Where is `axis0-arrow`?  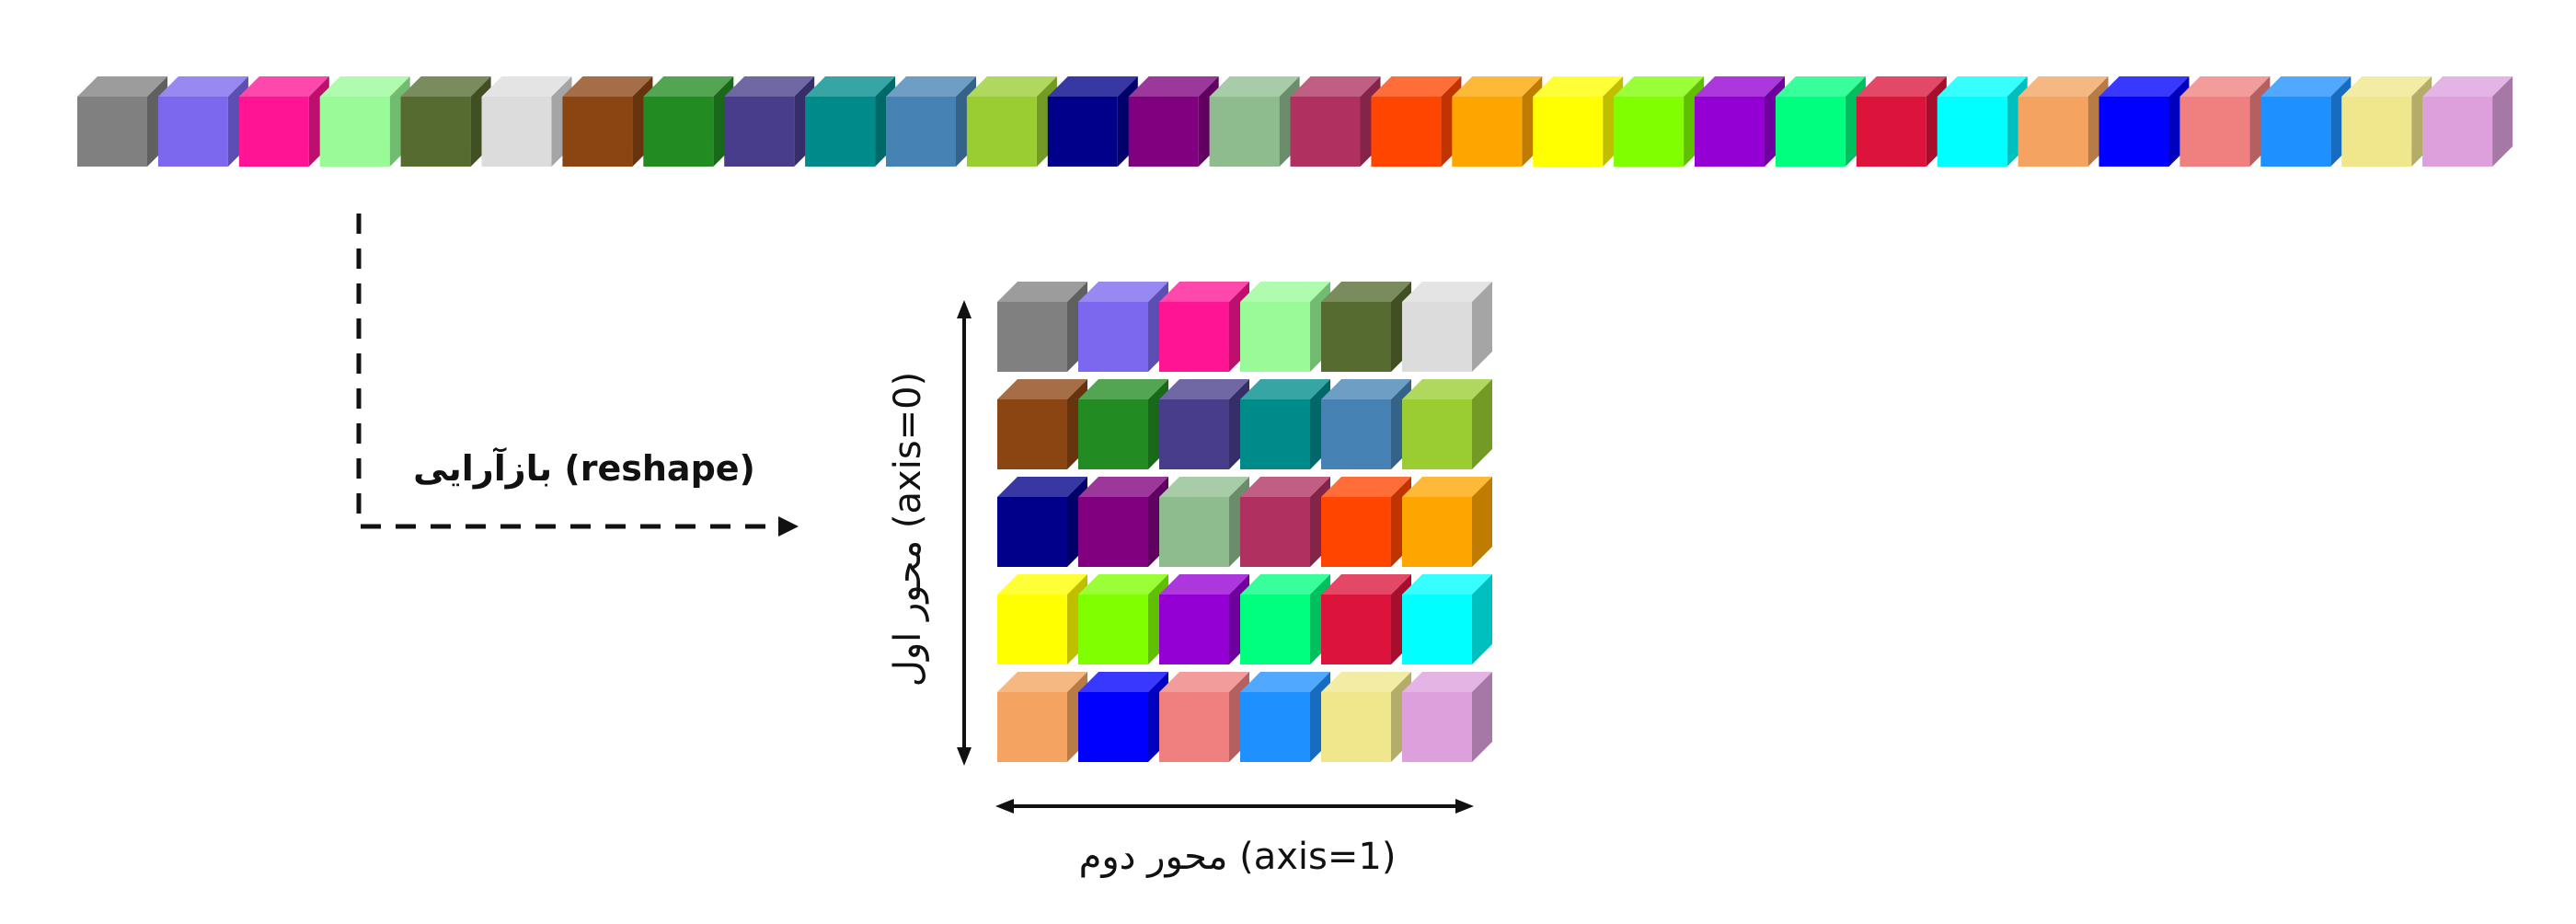
axis0-arrow is located at coordinates (964, 533).